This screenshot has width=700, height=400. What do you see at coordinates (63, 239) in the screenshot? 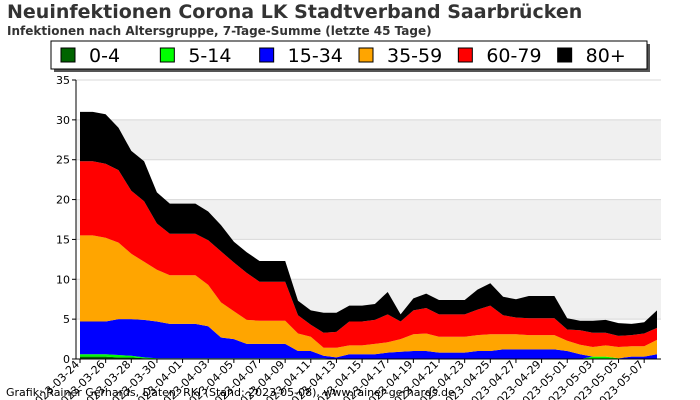
I see `y-tick-label: 15` at bounding box center [63, 239].